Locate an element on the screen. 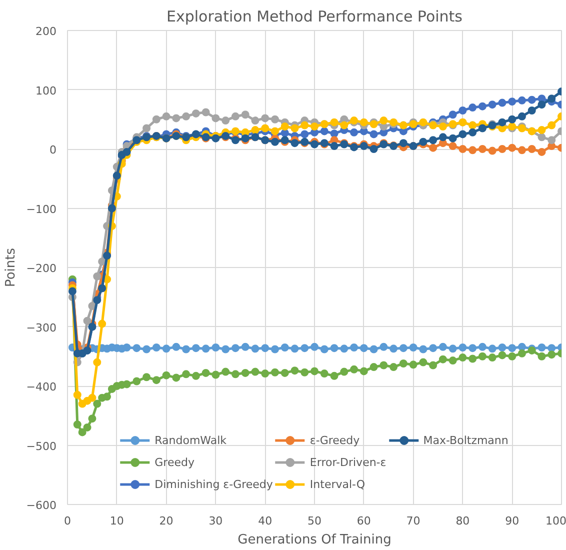 This screenshot has width=566, height=550. legend-label: ε-Greedy is located at coordinates (335, 440).